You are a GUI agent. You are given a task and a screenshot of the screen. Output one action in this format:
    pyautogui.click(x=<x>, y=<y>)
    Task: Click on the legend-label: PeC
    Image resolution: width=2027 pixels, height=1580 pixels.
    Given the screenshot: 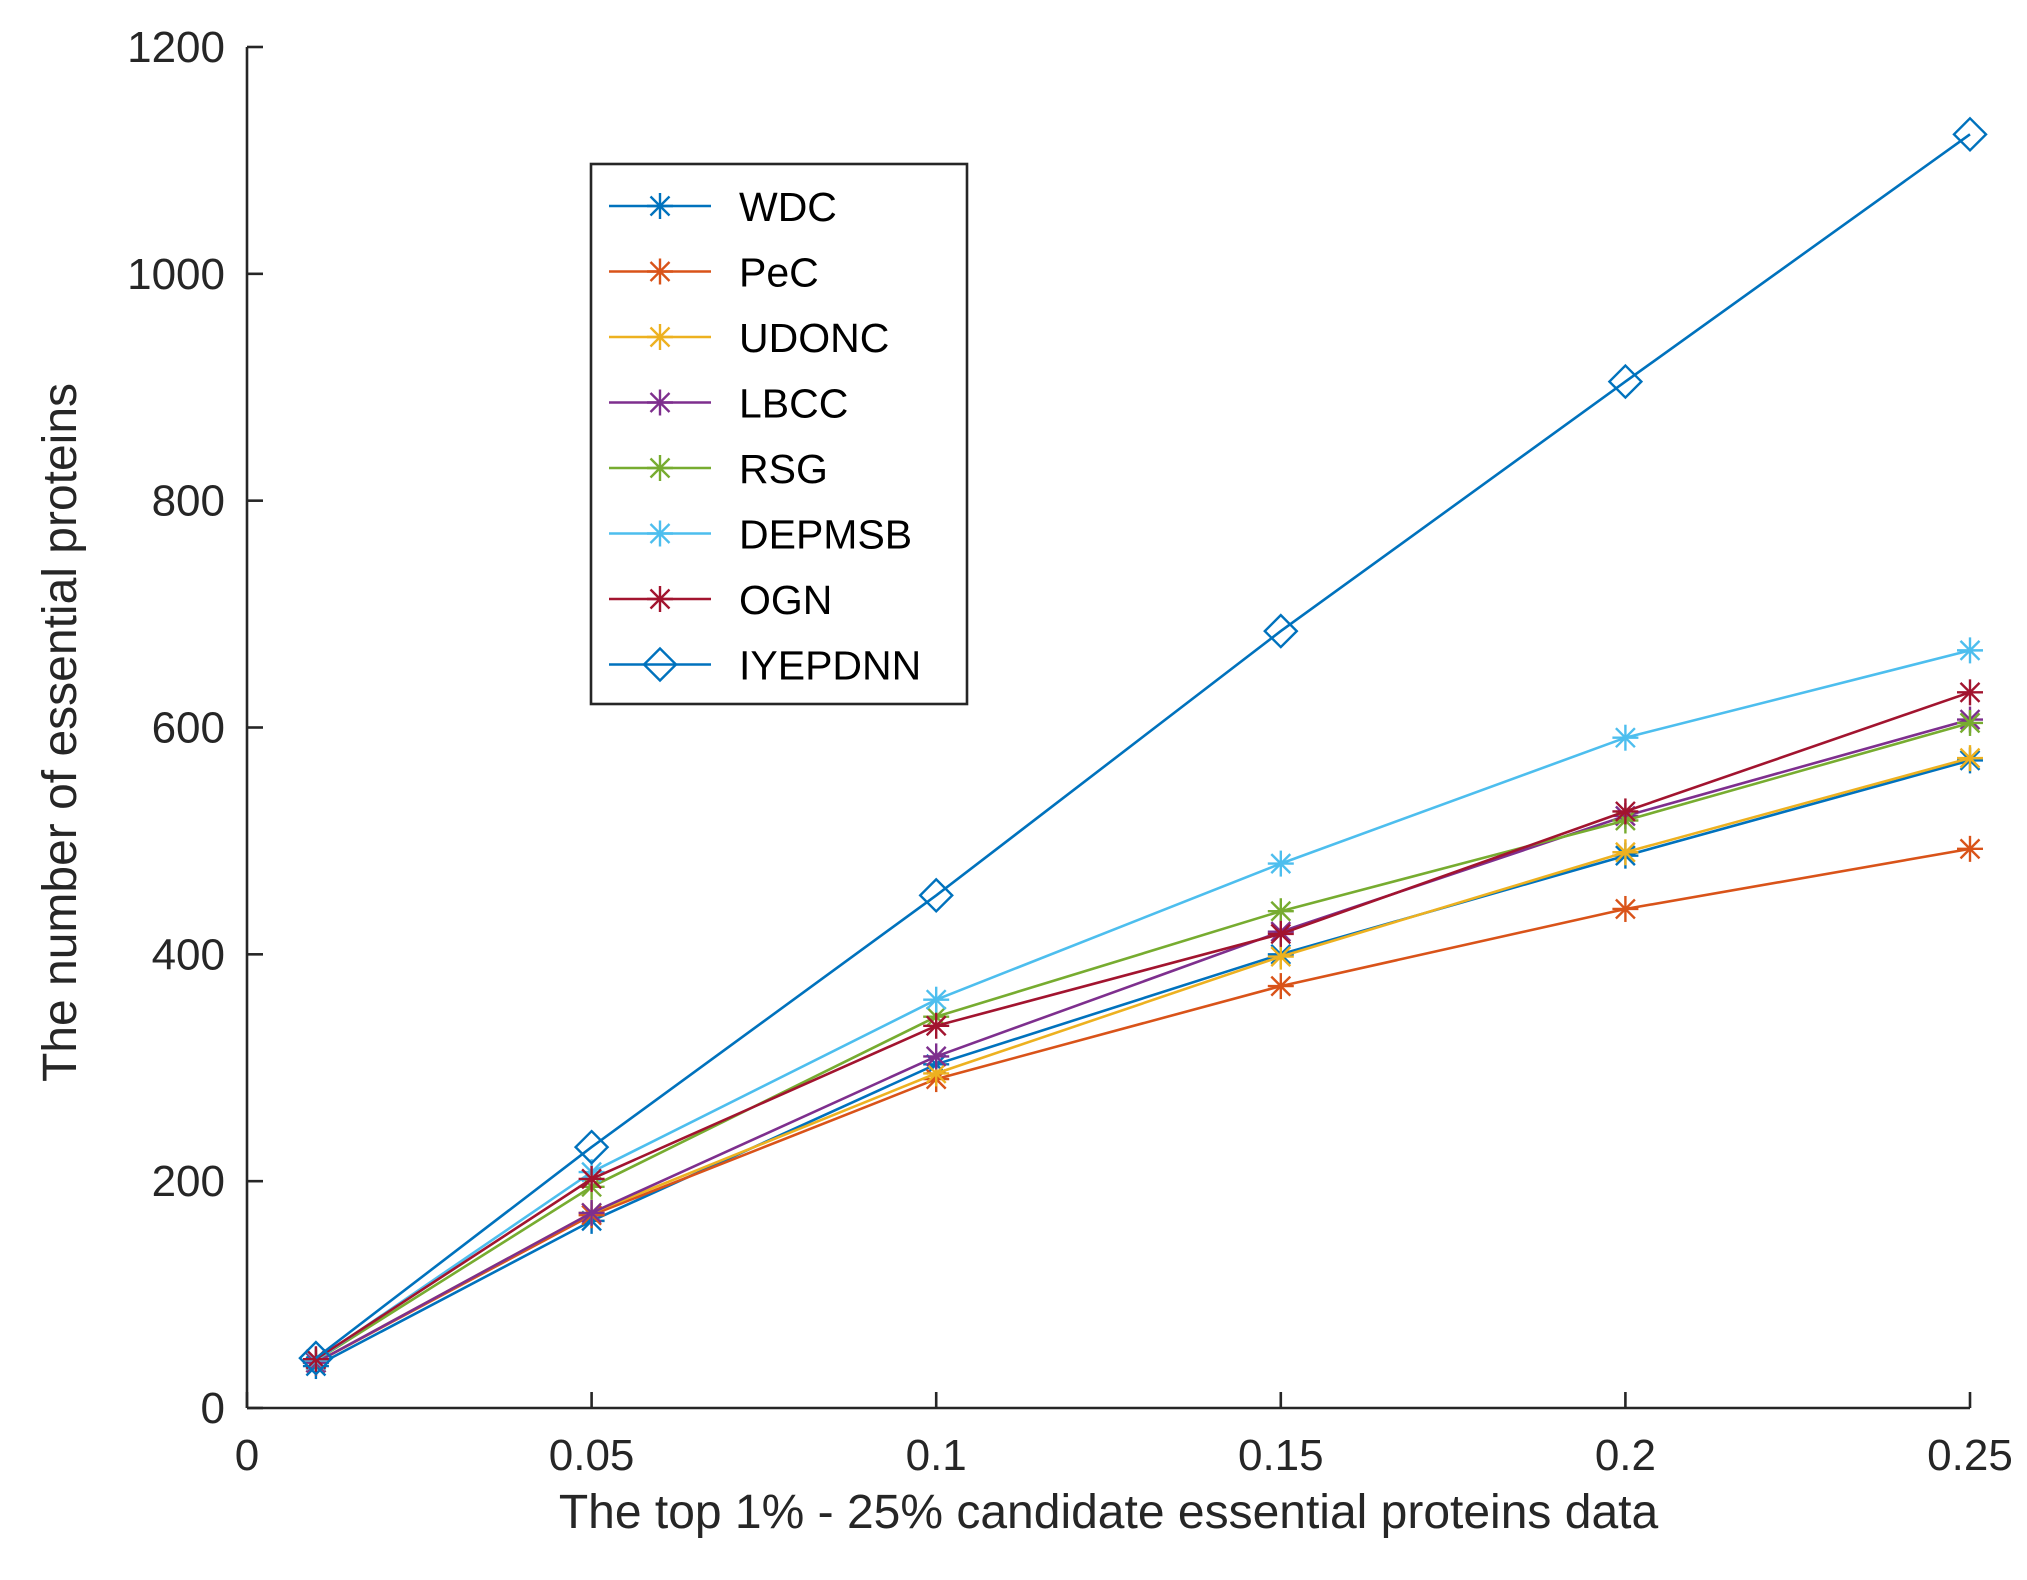 What is the action you would take?
    pyautogui.click(x=779, y=273)
    